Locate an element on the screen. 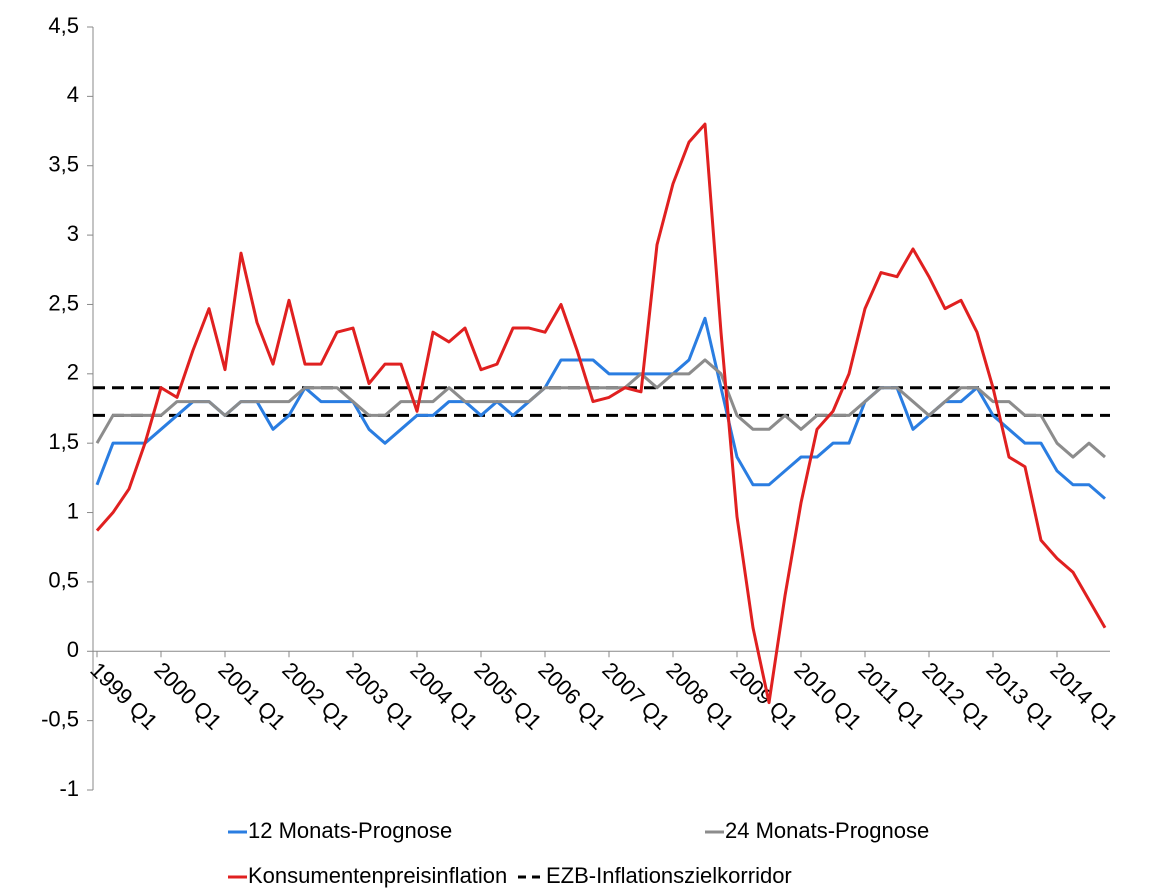  legend-label: 24 Monats-Prognose is located at coordinates (827, 830).